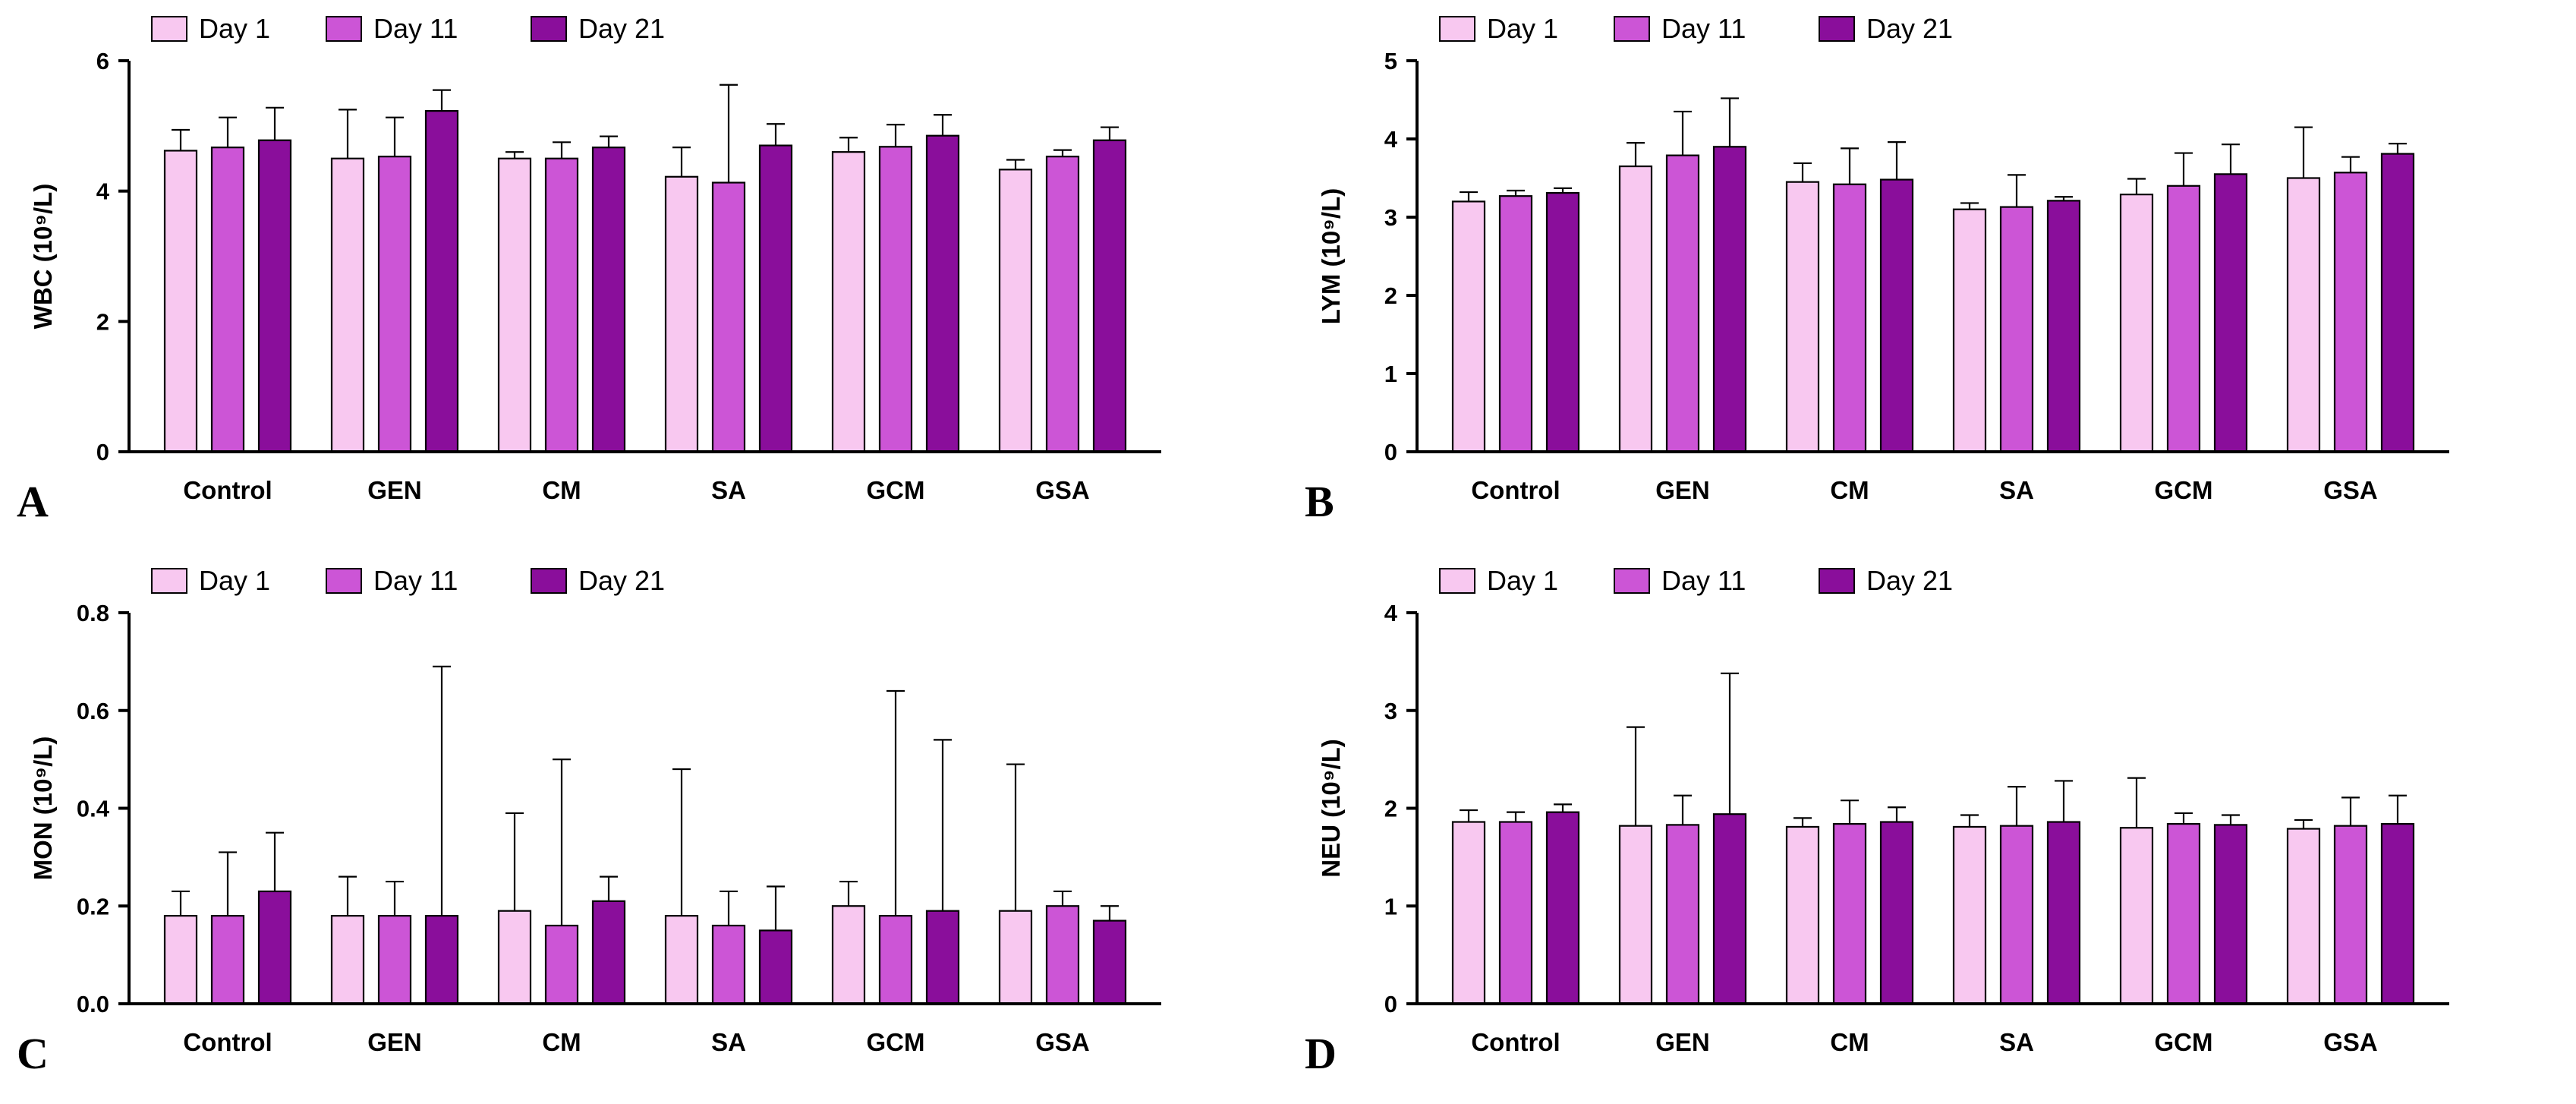 This screenshot has height=1104, width=2576. What do you see at coordinates (43, 809) in the screenshot?
I see `y-axis-label: MON (10⁹/L)` at bounding box center [43, 809].